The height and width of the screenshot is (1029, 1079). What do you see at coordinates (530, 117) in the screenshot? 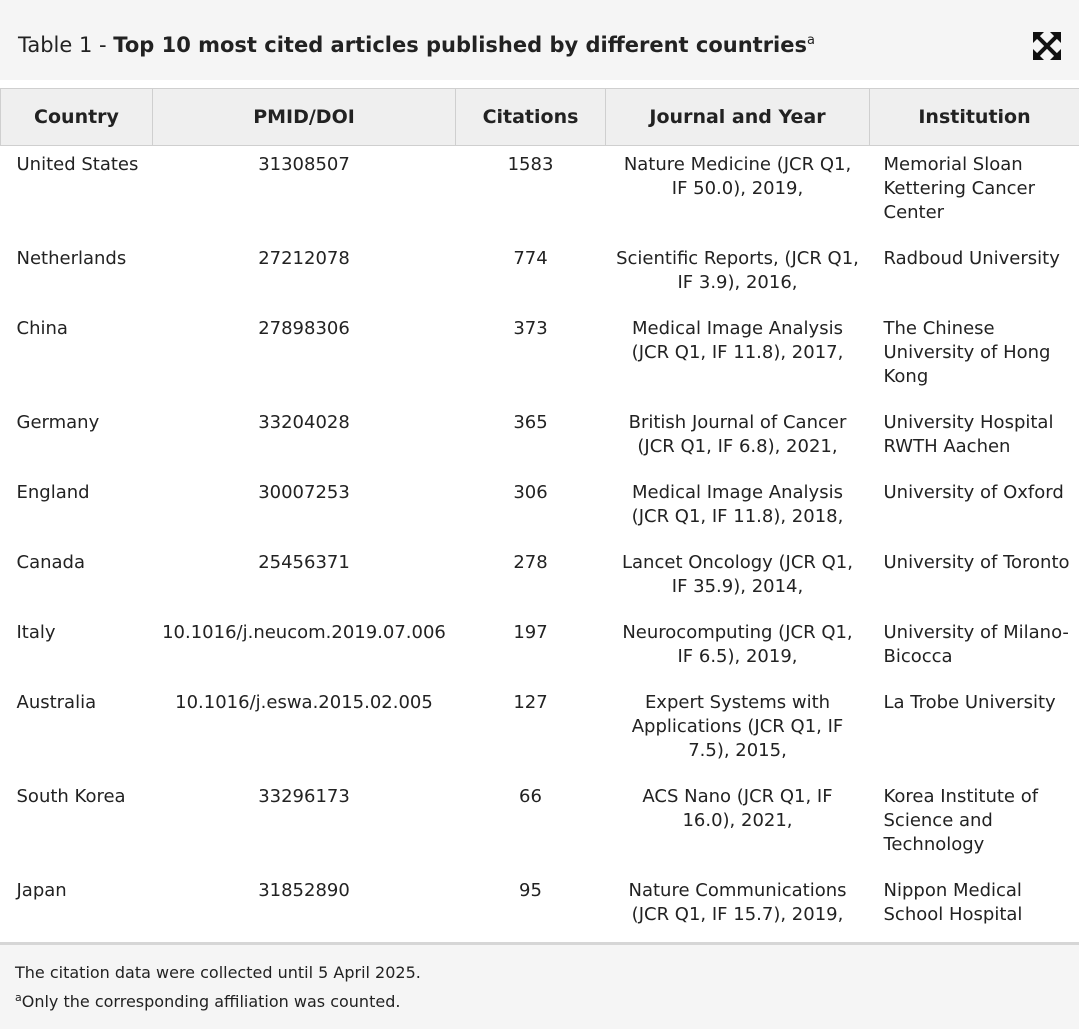
I see `header-citations: Citations` at bounding box center [530, 117].